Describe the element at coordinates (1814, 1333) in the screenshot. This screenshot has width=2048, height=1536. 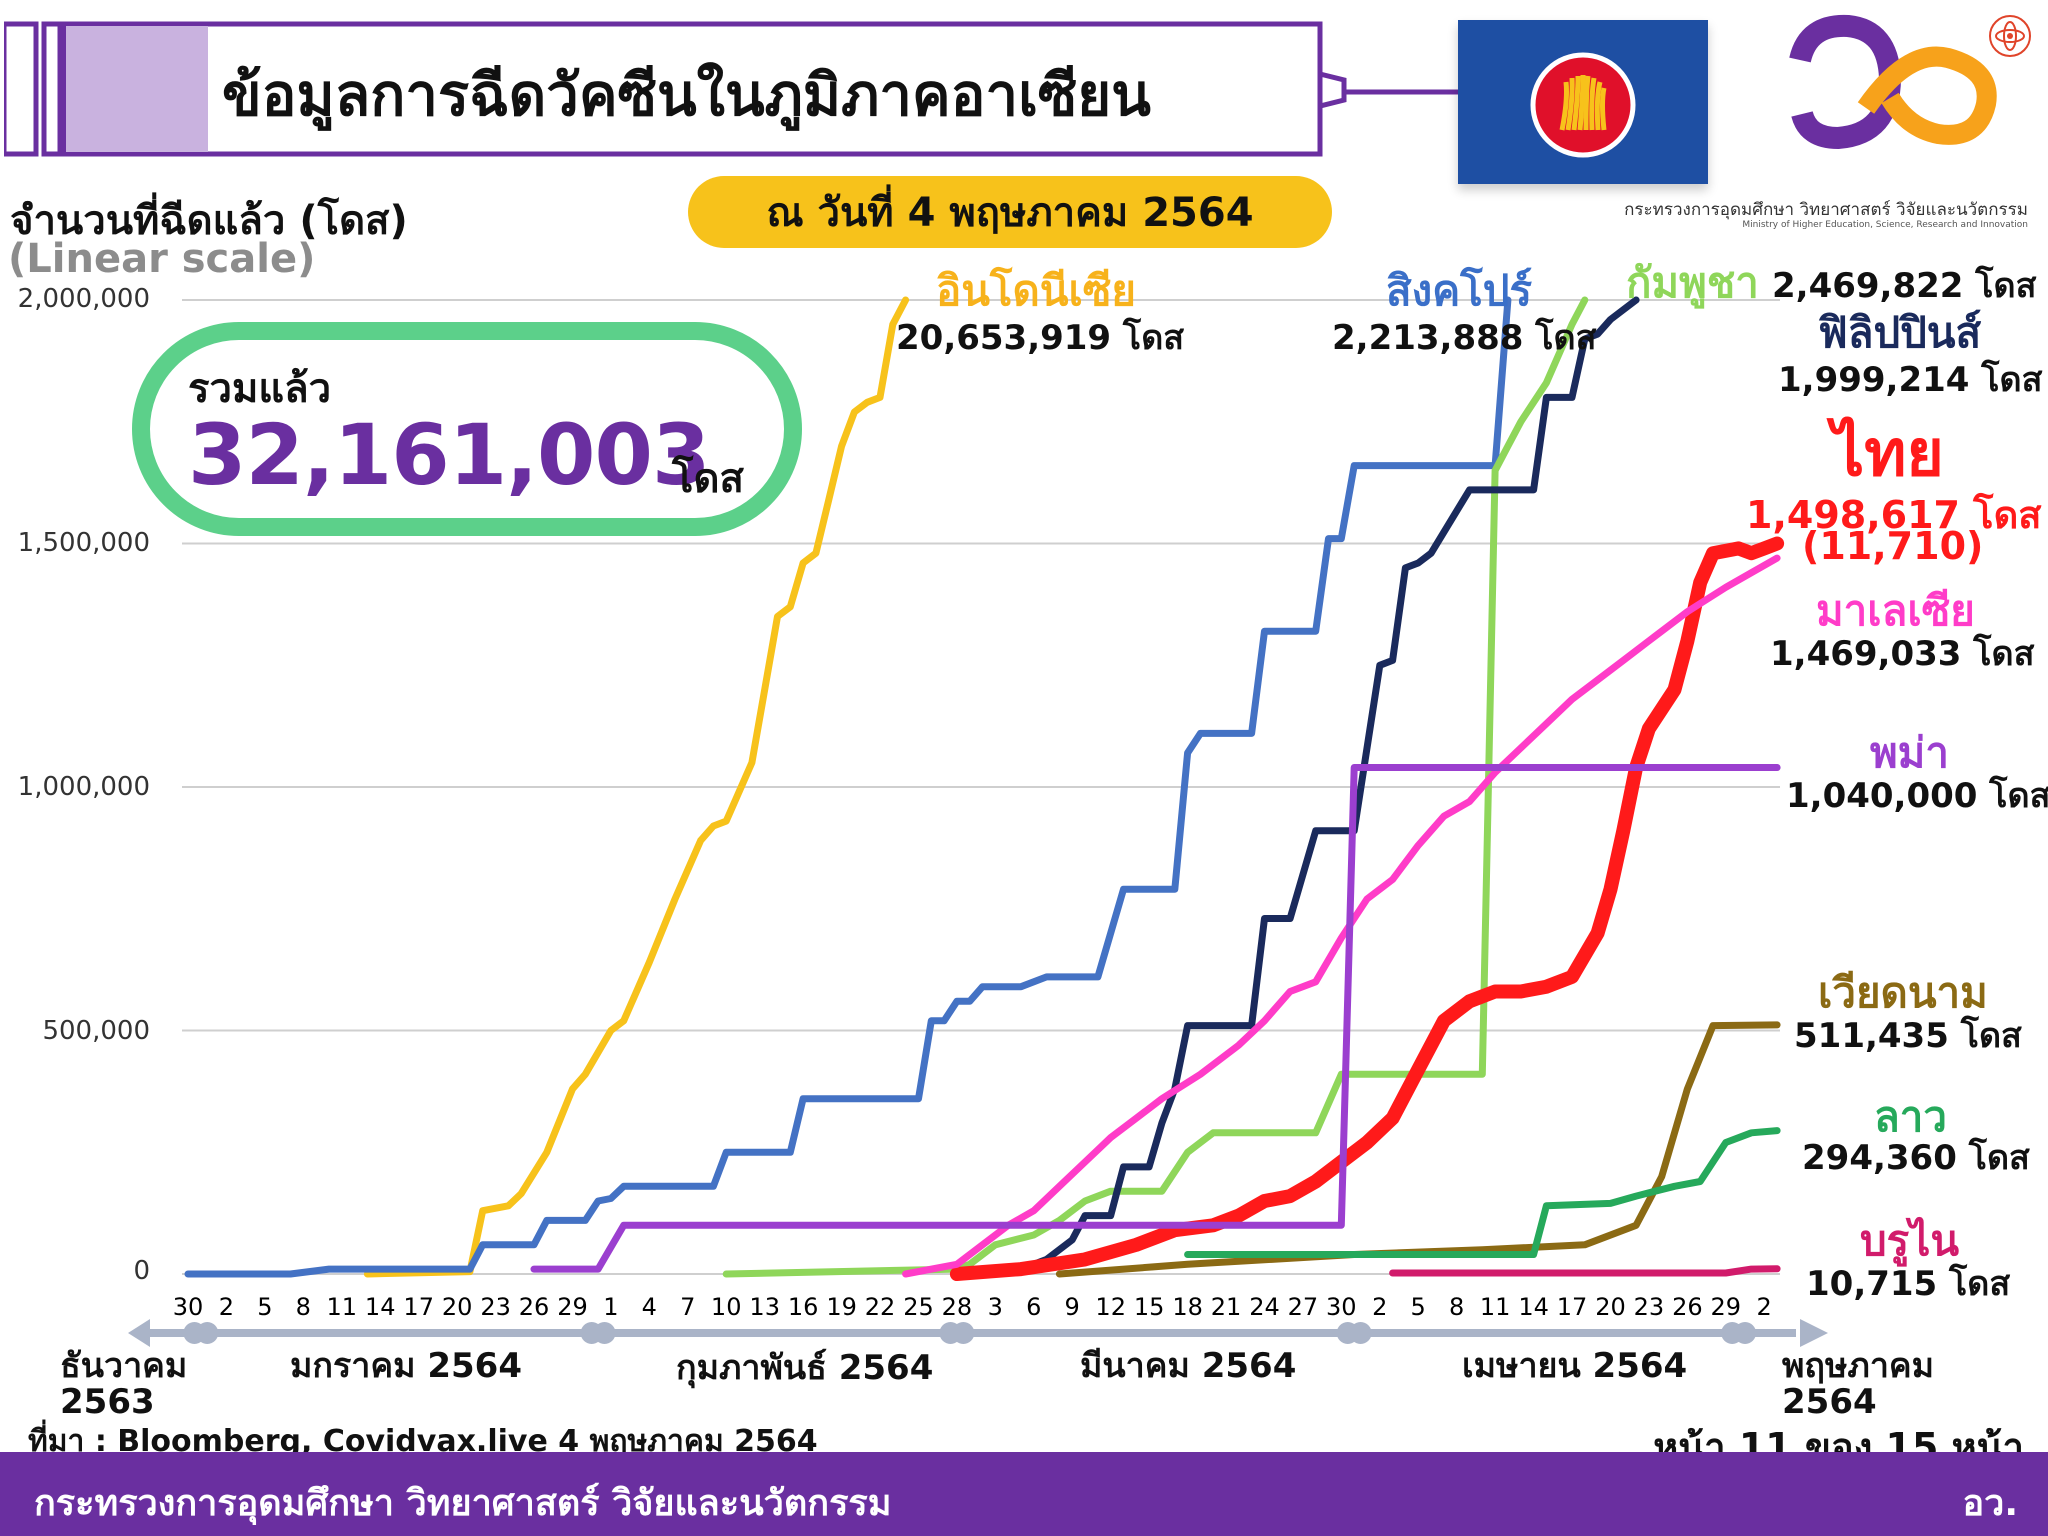
I see `x-axis-arrow-right` at that location.